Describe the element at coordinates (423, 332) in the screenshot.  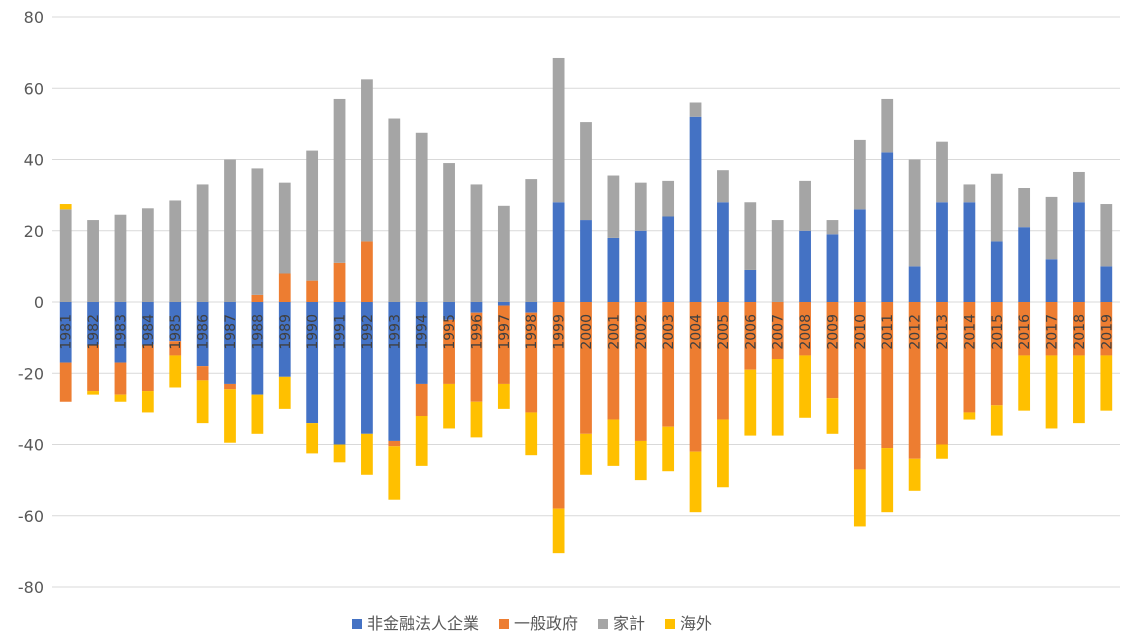
I see `x-tick-label: 1994` at that location.